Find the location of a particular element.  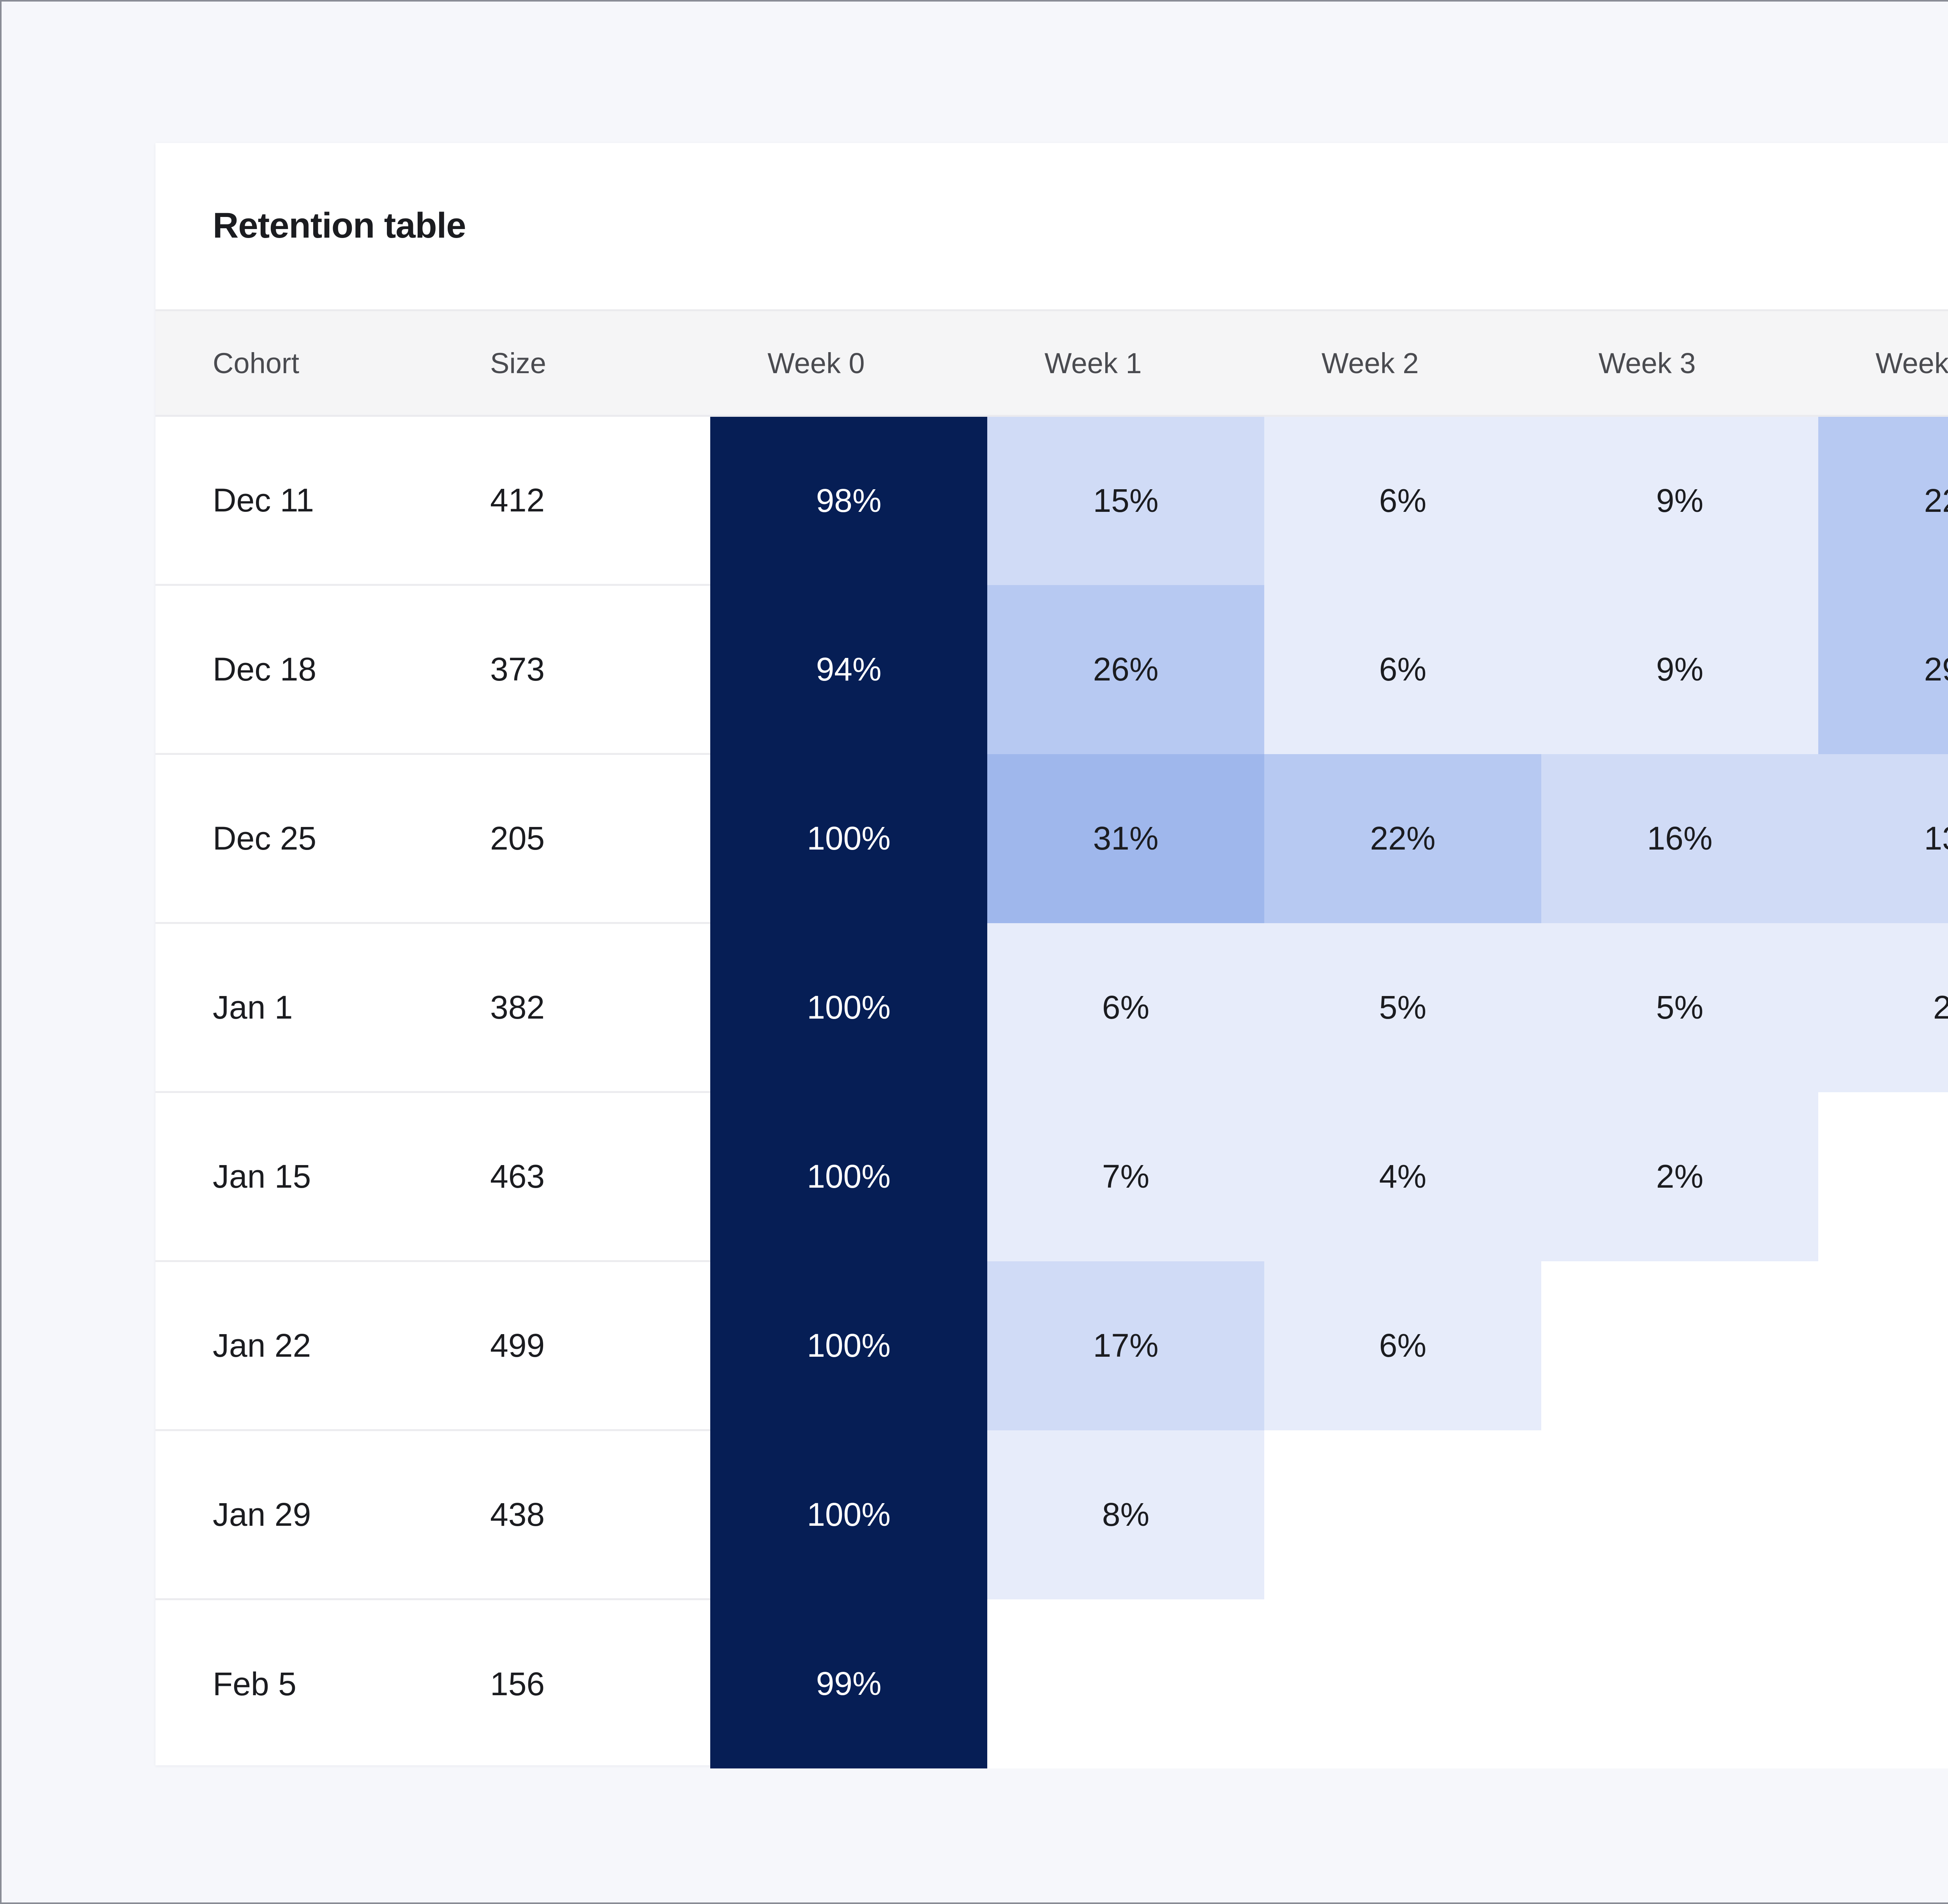

header-week-4: Week 4 is located at coordinates (1883, 363).